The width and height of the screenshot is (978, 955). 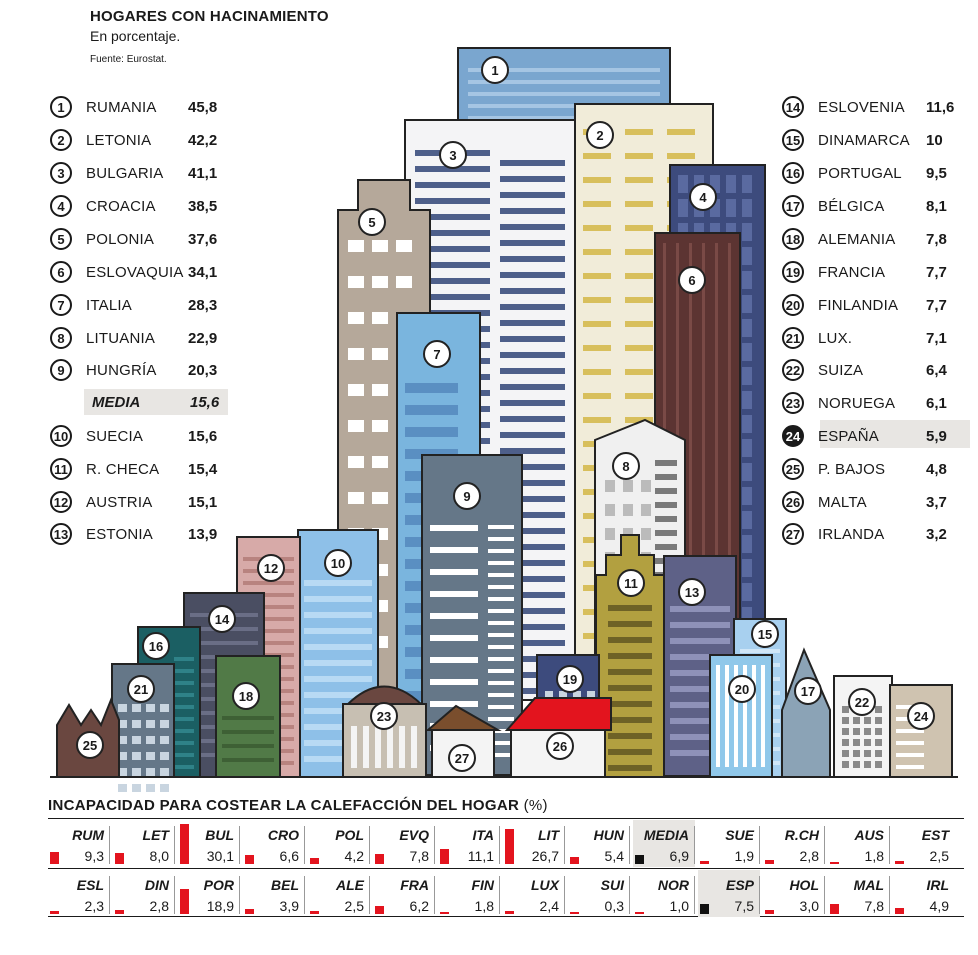 I want to click on heating-cell: POL 4,2, so click(x=339, y=843).